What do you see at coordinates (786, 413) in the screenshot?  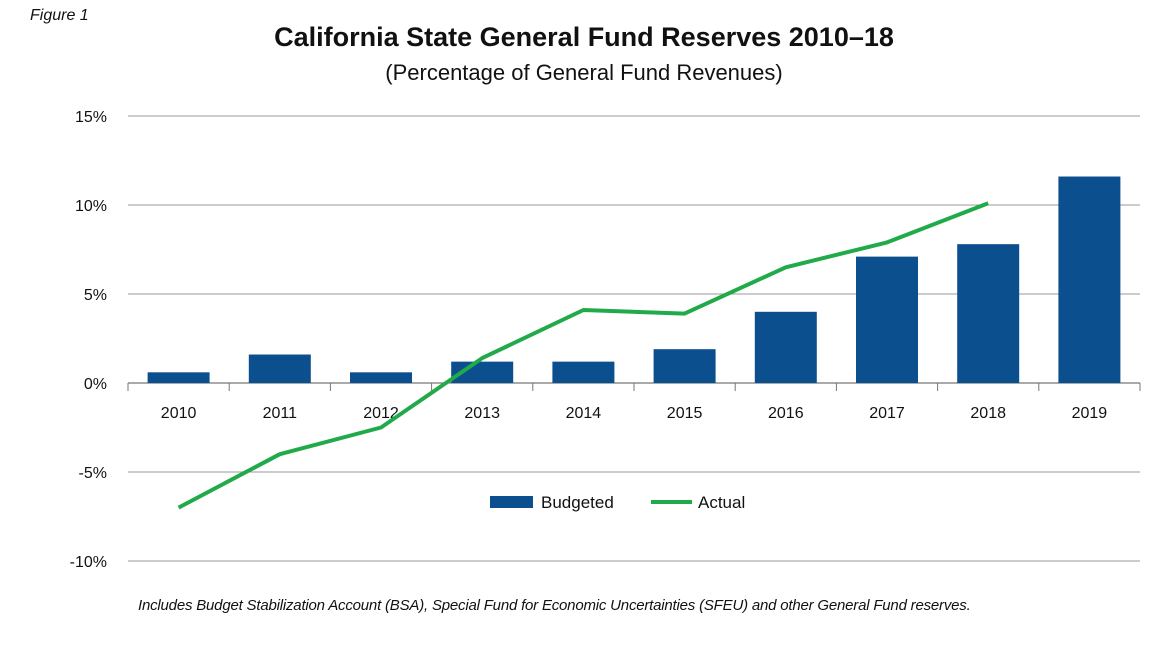 I see `x-tick-label: 2016` at bounding box center [786, 413].